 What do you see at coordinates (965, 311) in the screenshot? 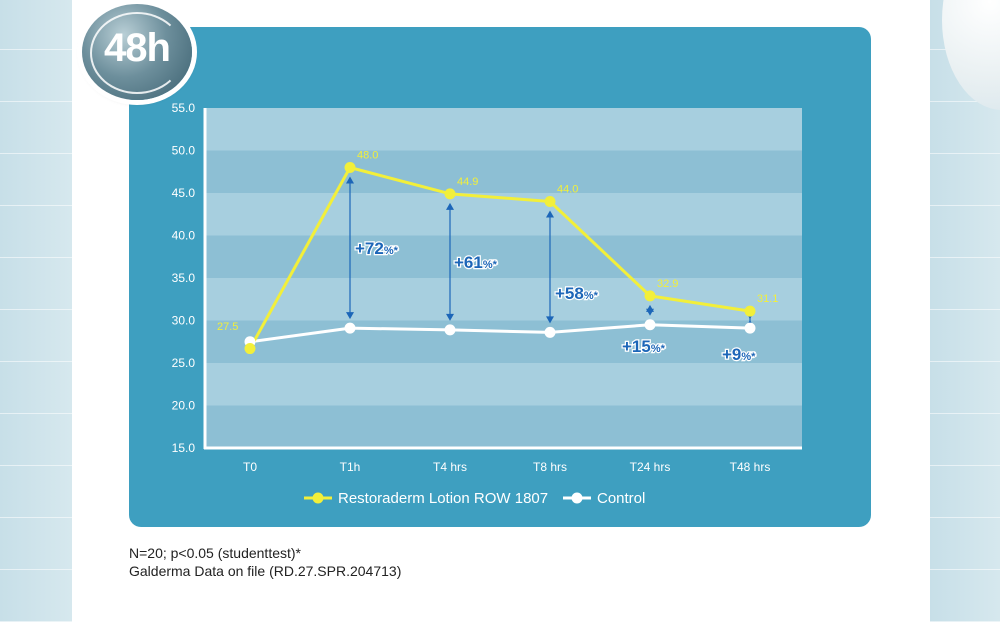
I see `background-right` at bounding box center [965, 311].